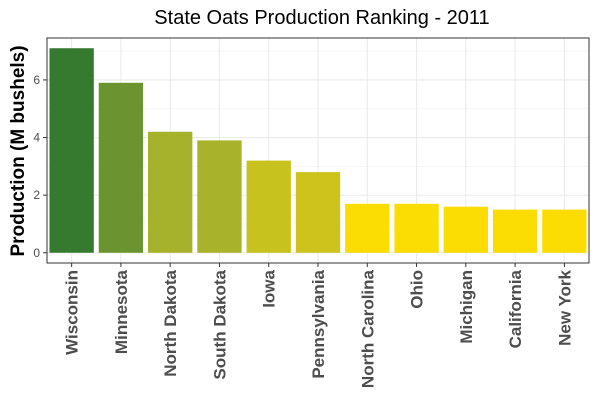 The height and width of the screenshot is (420, 600). Describe the element at coordinates (121, 167) in the screenshot. I see `bar-minnesota` at that location.